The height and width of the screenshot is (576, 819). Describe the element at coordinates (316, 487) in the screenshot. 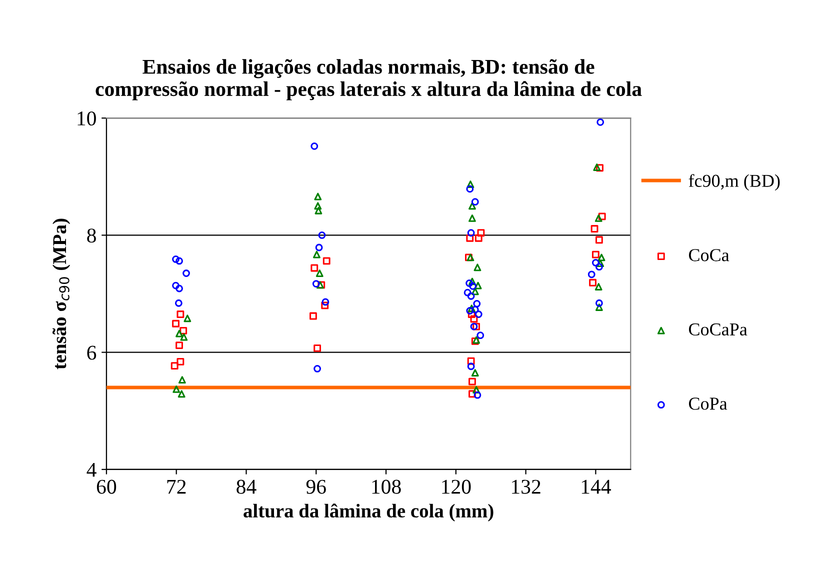

I see `x-tick-label: 96` at that location.